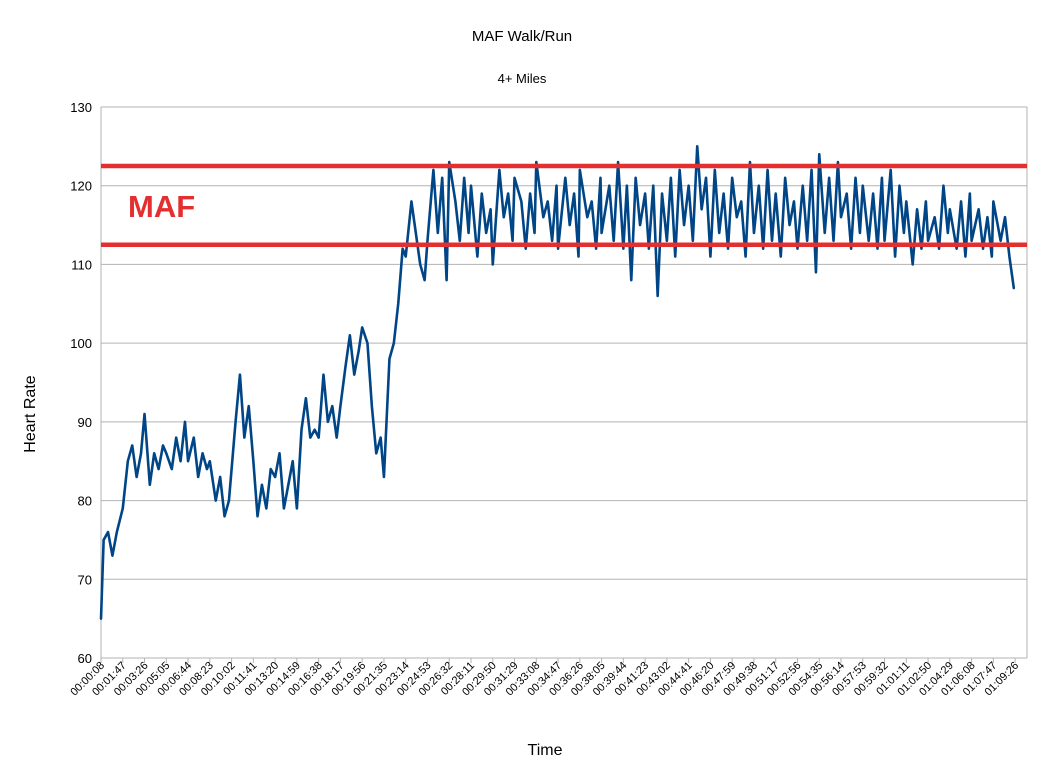 This screenshot has height=779, width=1049. Describe the element at coordinates (81, 343) in the screenshot. I see `y-tick-label: 100` at that location.